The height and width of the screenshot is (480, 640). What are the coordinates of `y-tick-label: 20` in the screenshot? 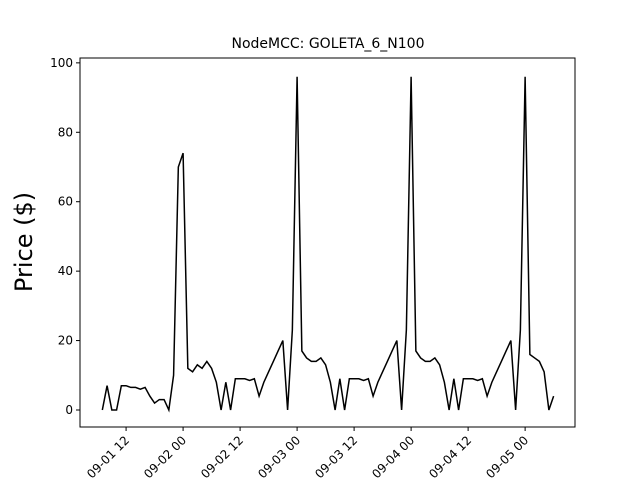 It's located at (65, 341).